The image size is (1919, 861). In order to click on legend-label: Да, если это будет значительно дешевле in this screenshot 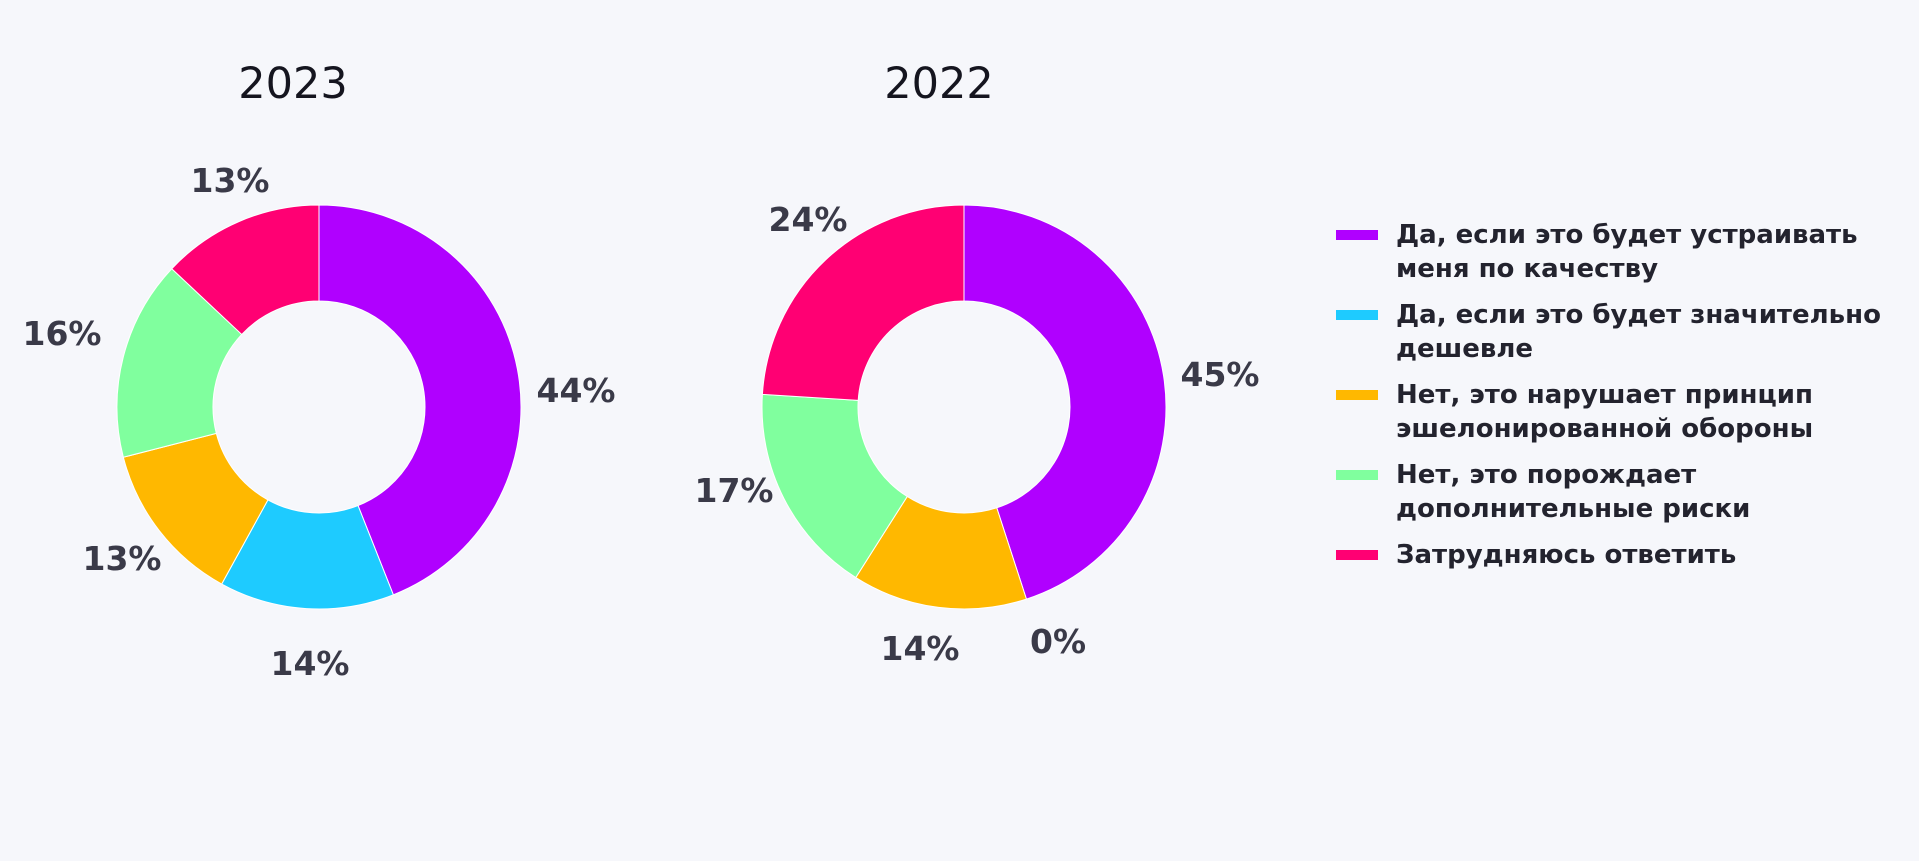, I will do `click(1638, 332)`.